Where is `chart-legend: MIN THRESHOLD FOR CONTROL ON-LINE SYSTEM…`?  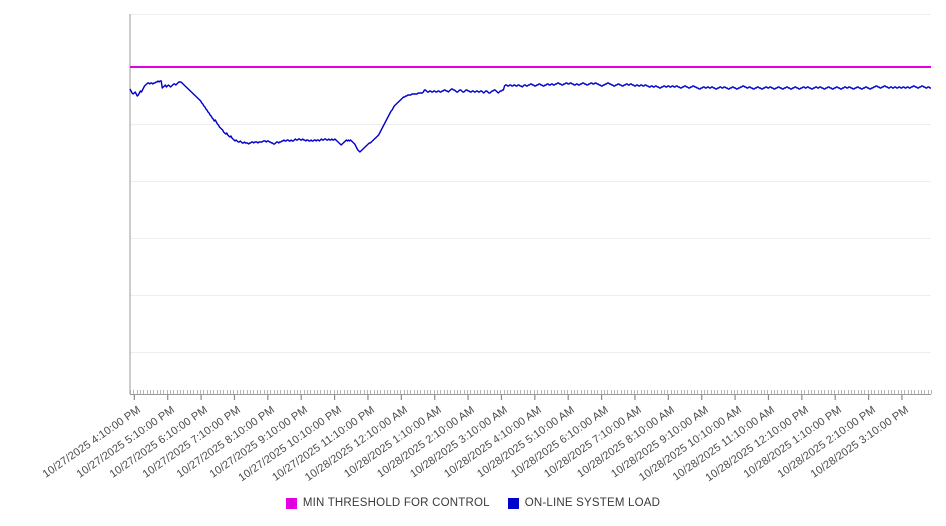
chart-legend: MIN THRESHOLD FOR CONTROL ON-LINE SYSTEM… is located at coordinates (473, 503).